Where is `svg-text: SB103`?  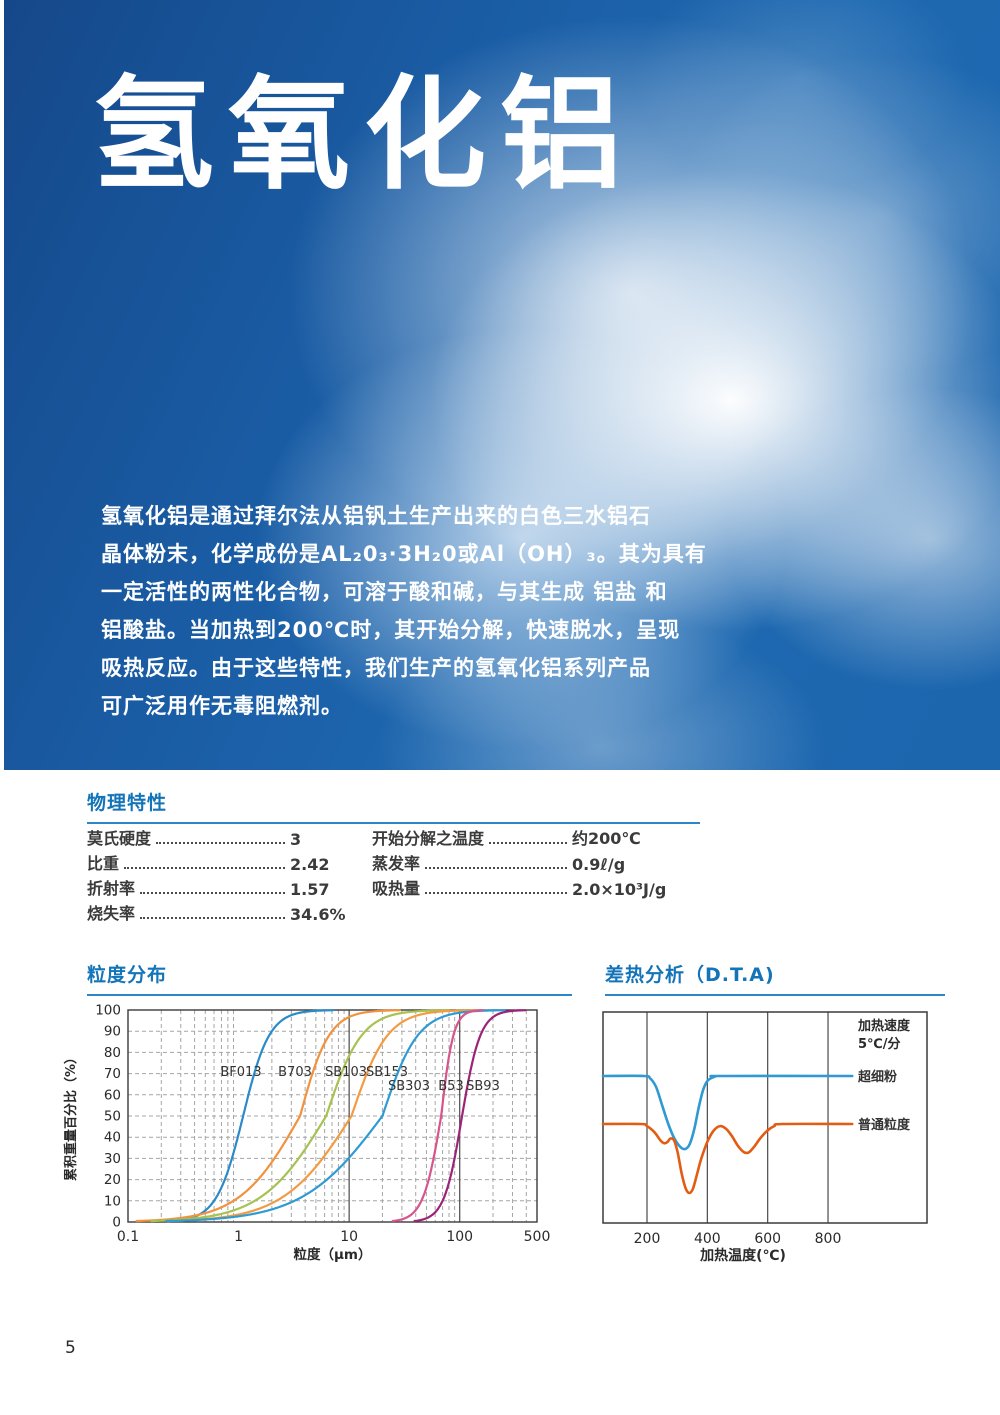
svg-text: SB103 is located at coordinates (346, 1072).